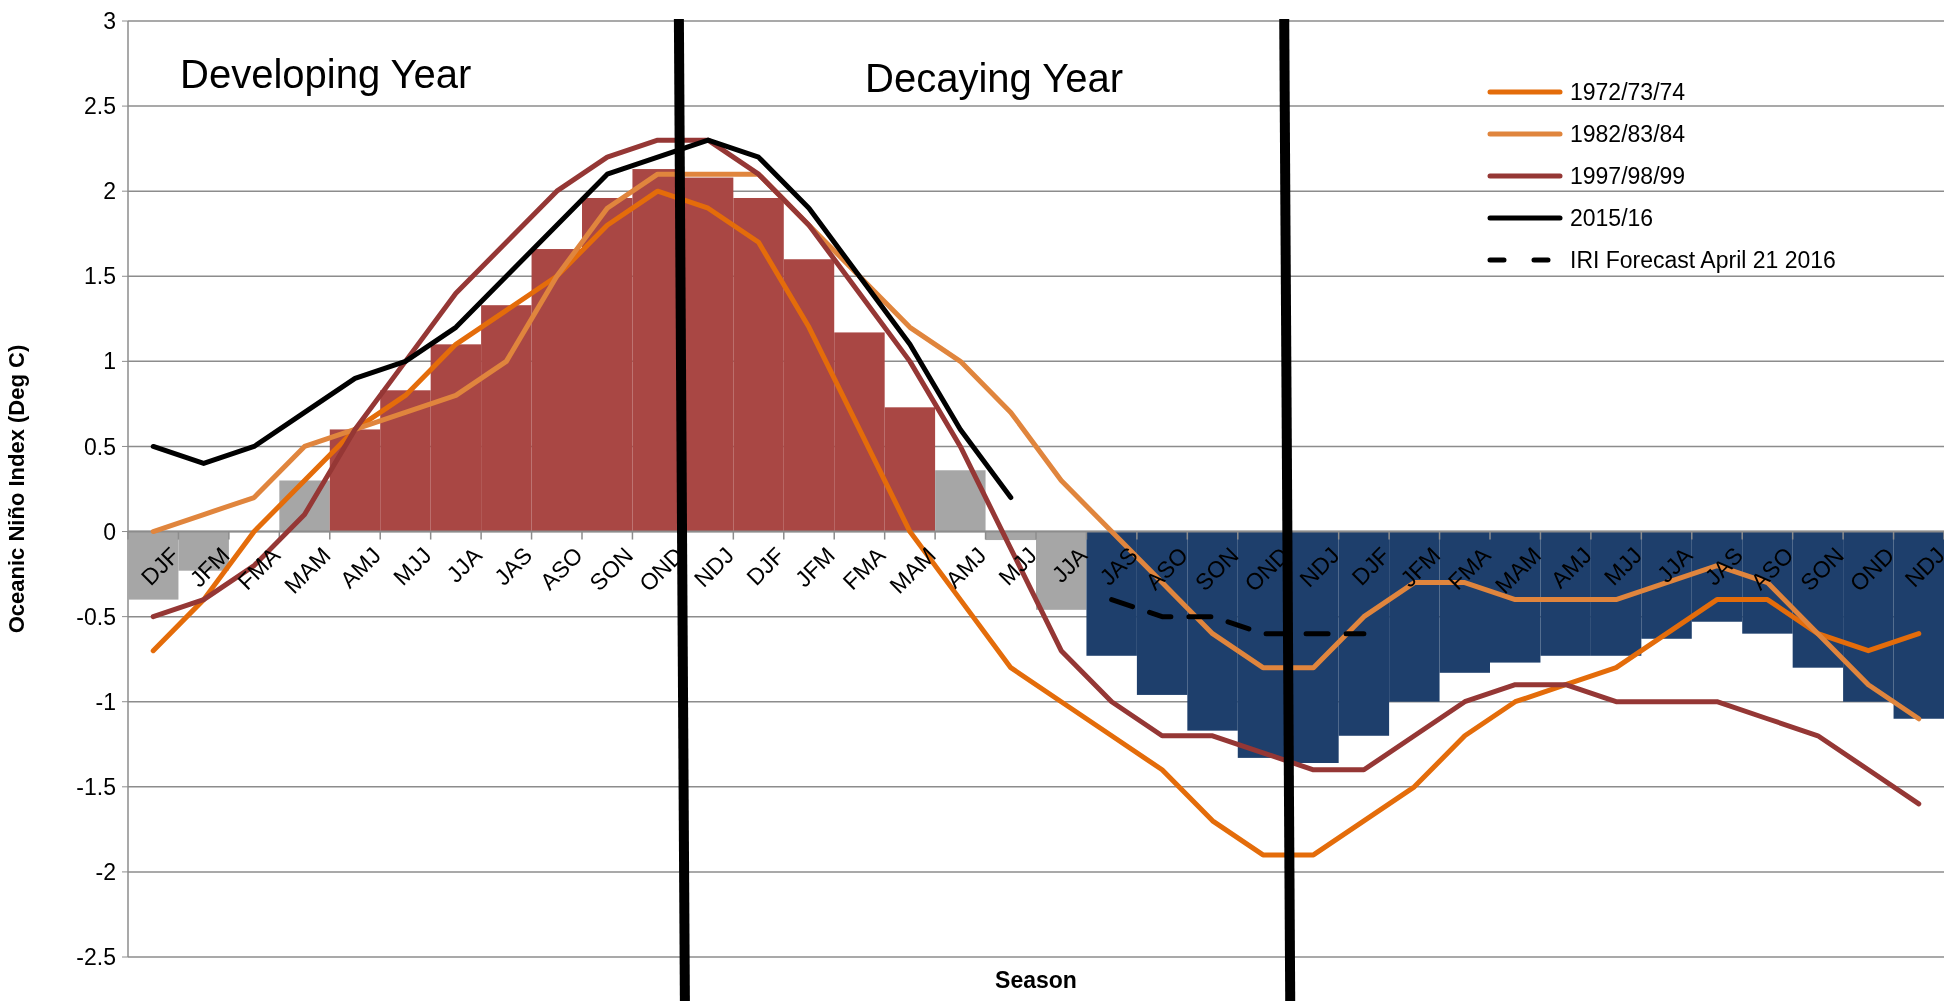 Image resolution: width=1944 pixels, height=1001 pixels. Describe the element at coordinates (105, 701) in the screenshot. I see `y-tick-label: -1` at that location.